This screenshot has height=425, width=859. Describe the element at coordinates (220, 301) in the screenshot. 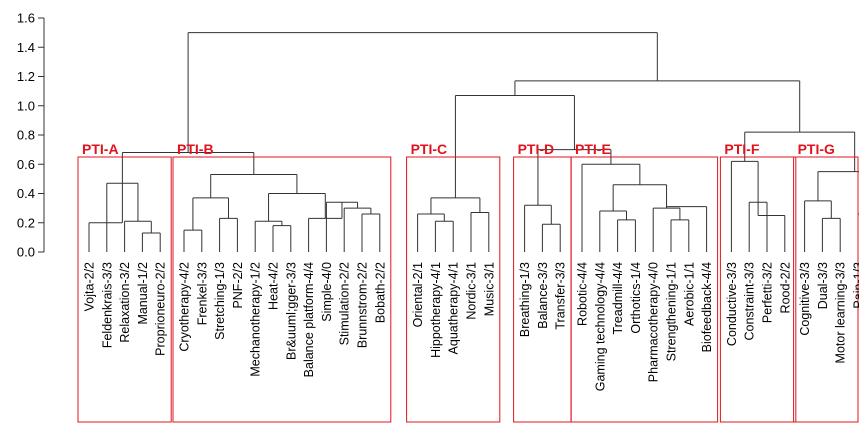

I see `leaf-label: Stretching-1/3` at that location.